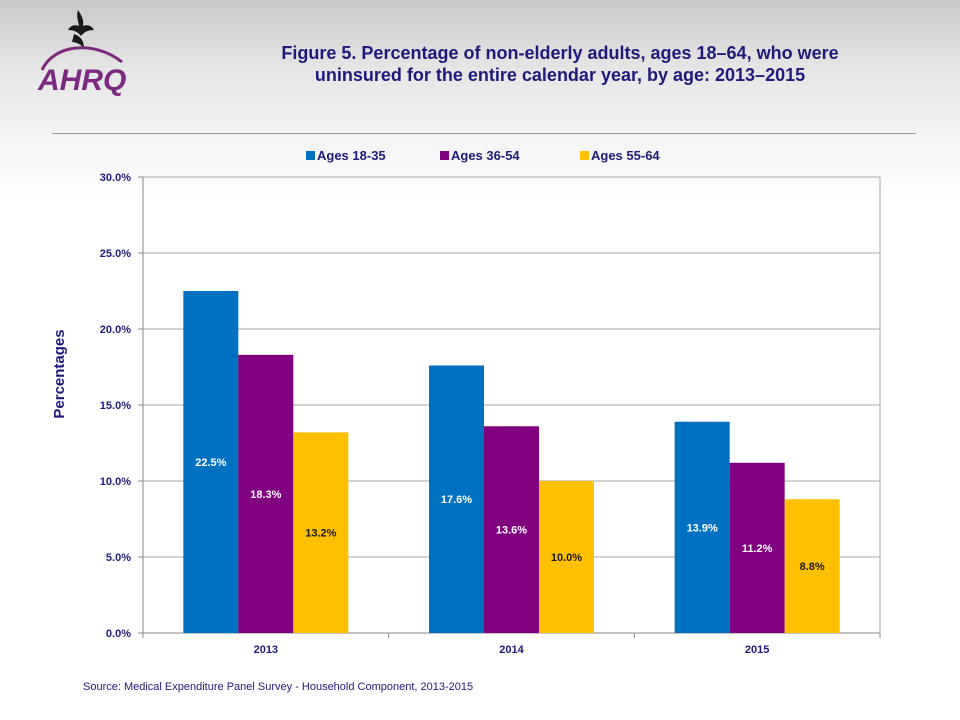  What do you see at coordinates (484, 133) in the screenshot?
I see `header-divider` at bounding box center [484, 133].